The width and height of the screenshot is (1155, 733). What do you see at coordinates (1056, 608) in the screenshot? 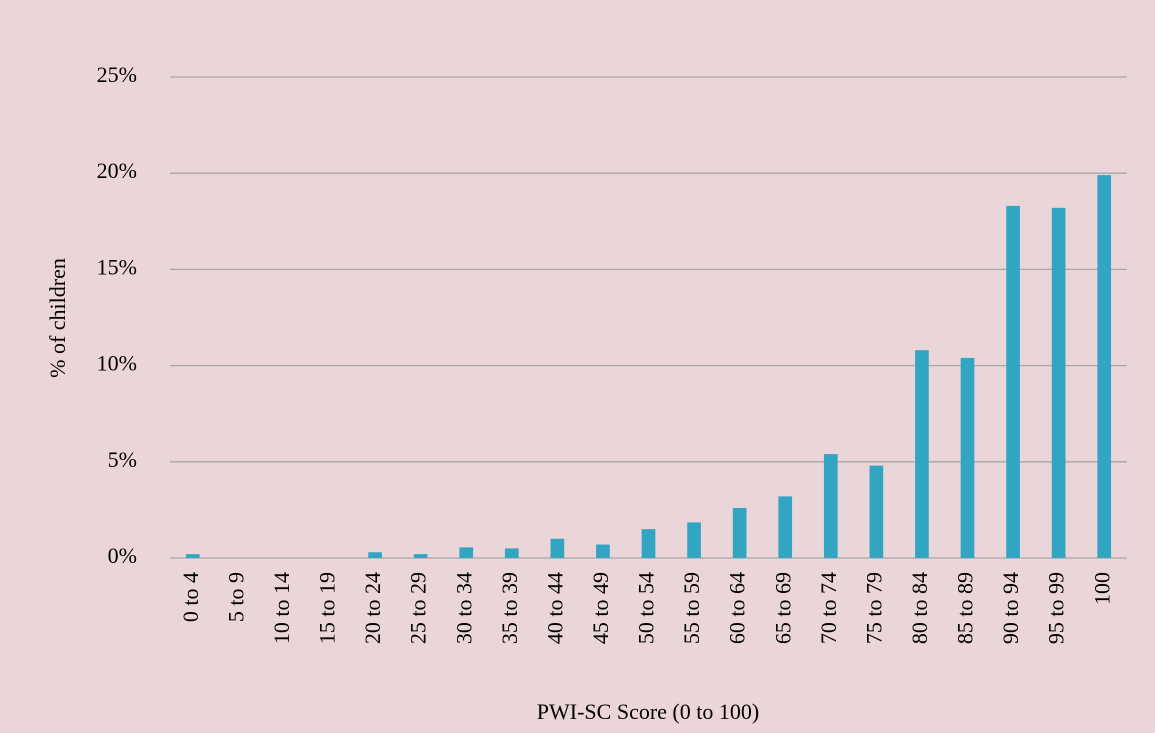
I see `x-tick-label: 95 to 99` at bounding box center [1056, 608].